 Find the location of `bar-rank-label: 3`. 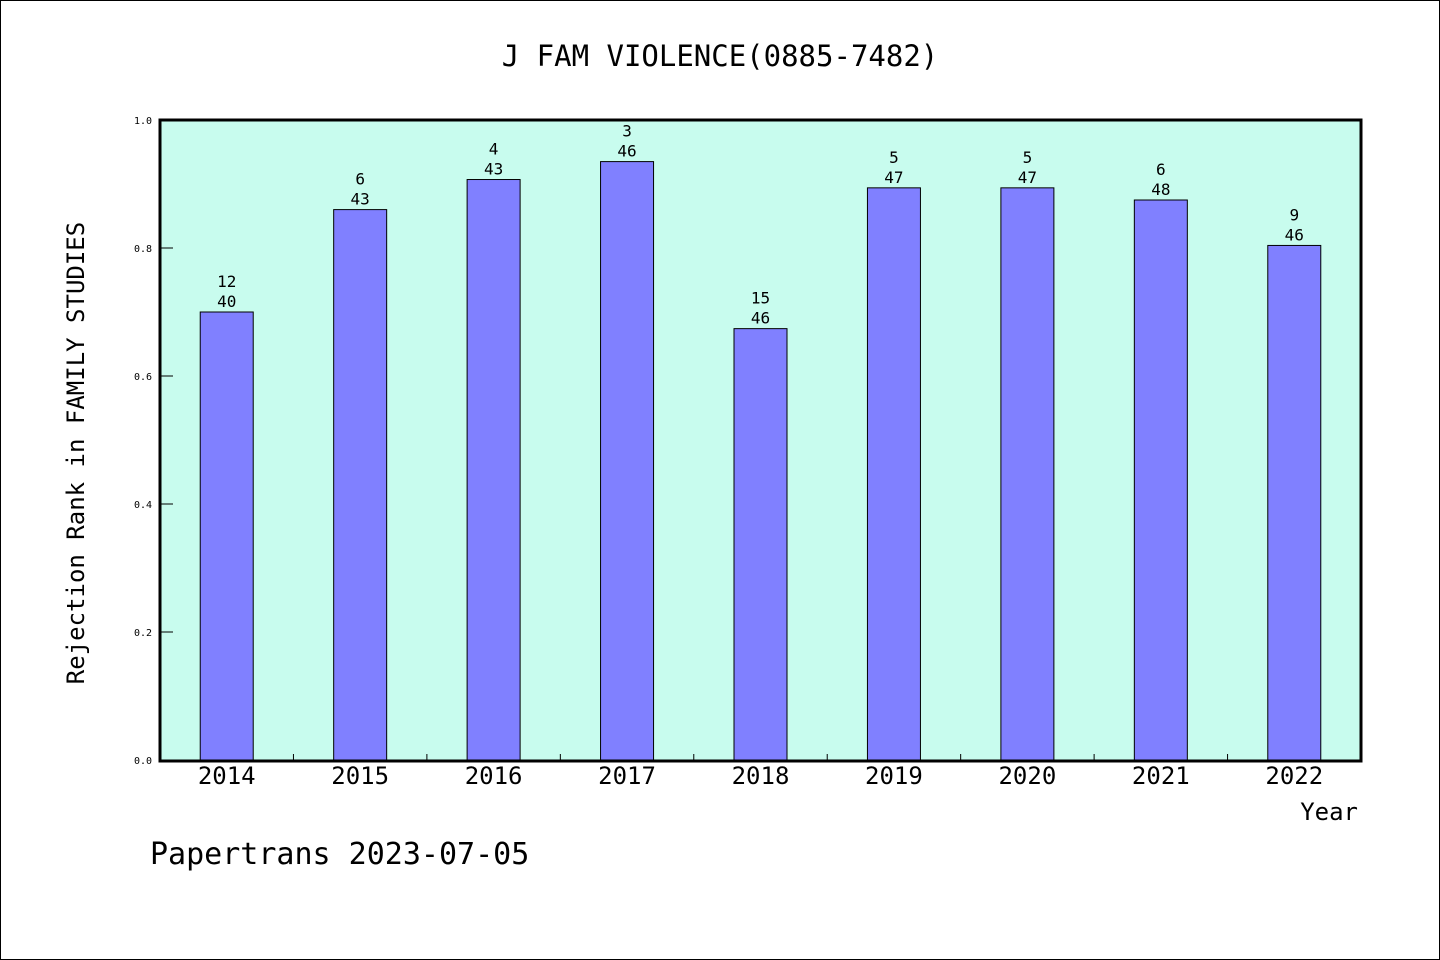

bar-rank-label: 3 is located at coordinates (627, 131).